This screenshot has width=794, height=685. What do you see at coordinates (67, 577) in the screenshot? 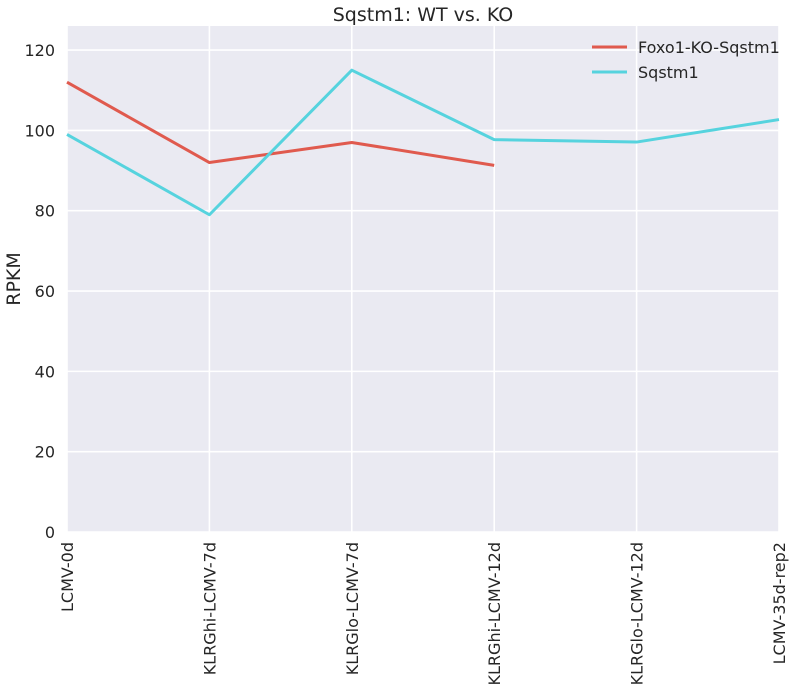
I see `x-tick-label: LCMV-0d` at bounding box center [67, 577].